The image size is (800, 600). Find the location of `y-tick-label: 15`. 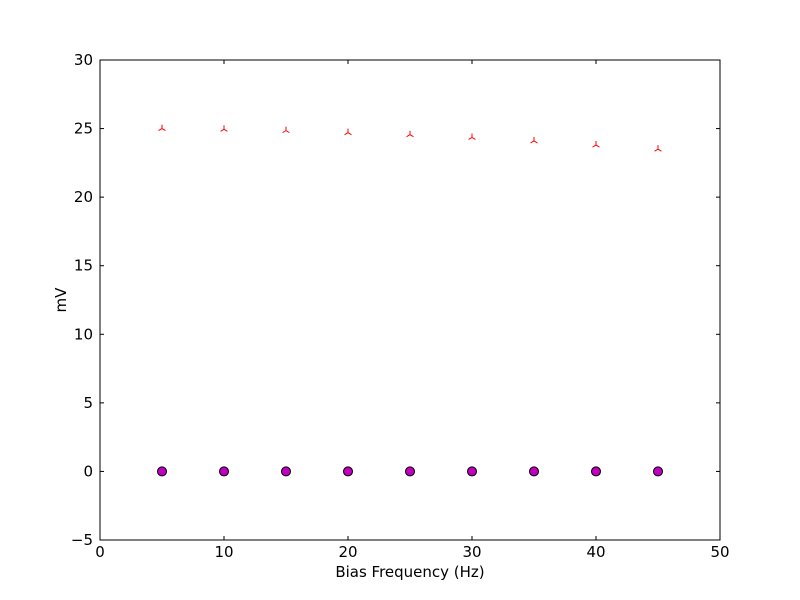

y-tick-label: 15 is located at coordinates (83, 266).